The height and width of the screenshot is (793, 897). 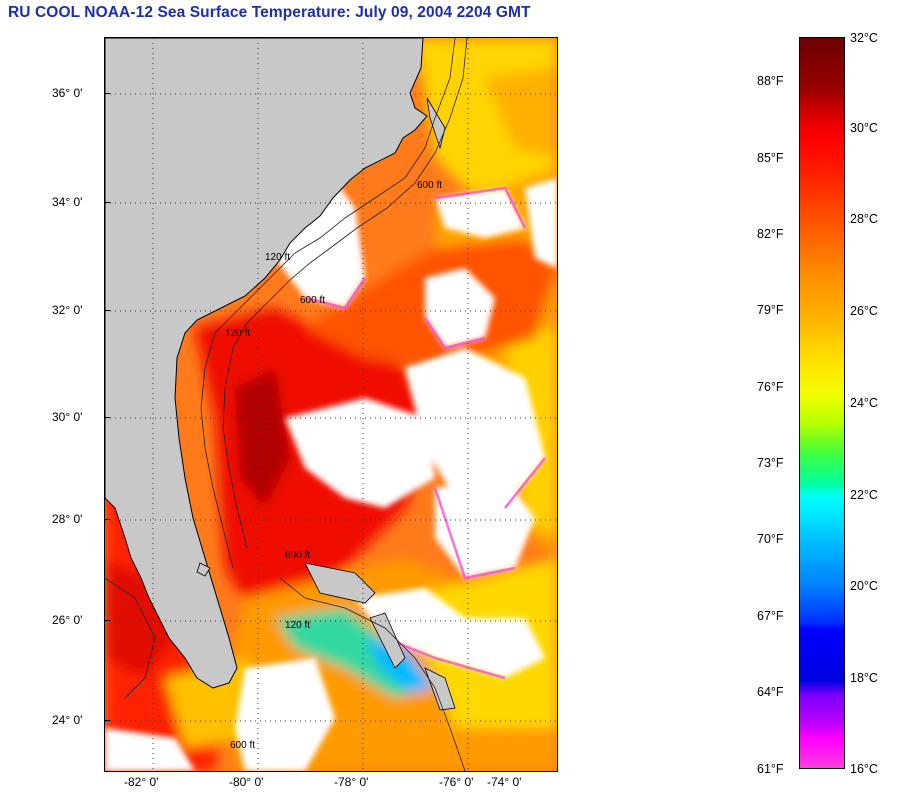 What do you see at coordinates (864, 769) in the screenshot?
I see `colorbar-c-label: 16°C` at bounding box center [864, 769].